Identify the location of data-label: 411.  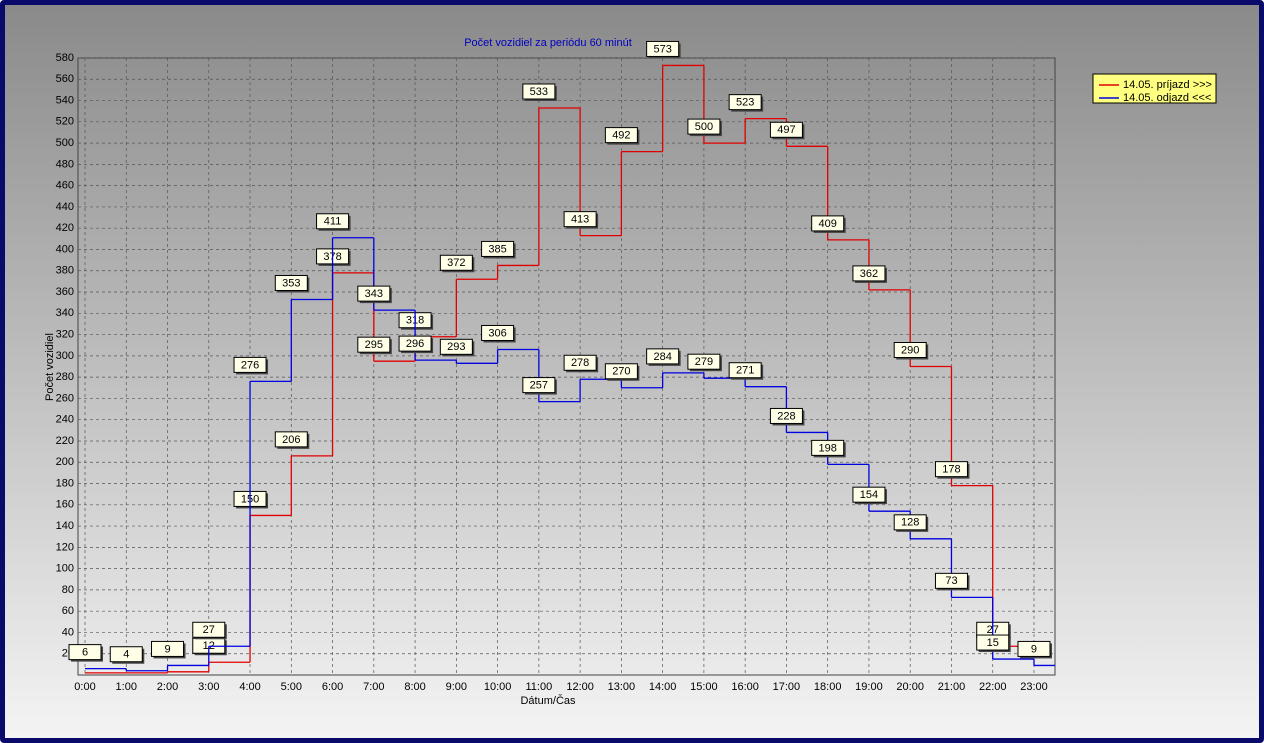
(333, 222).